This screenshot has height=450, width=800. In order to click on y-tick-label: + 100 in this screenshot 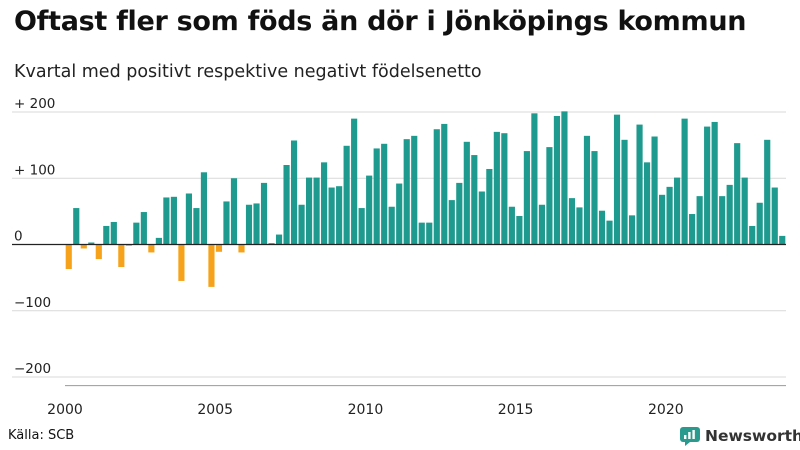, I will do `click(34, 170)`.